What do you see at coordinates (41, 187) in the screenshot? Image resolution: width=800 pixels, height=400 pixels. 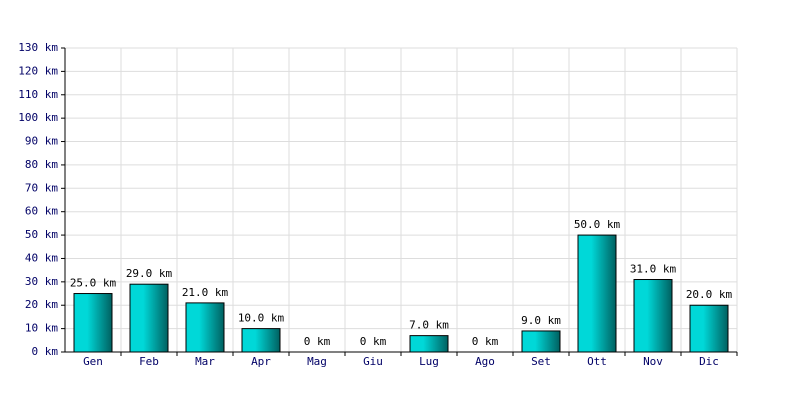 I see `y-tick-label: 70 km` at bounding box center [41, 187].